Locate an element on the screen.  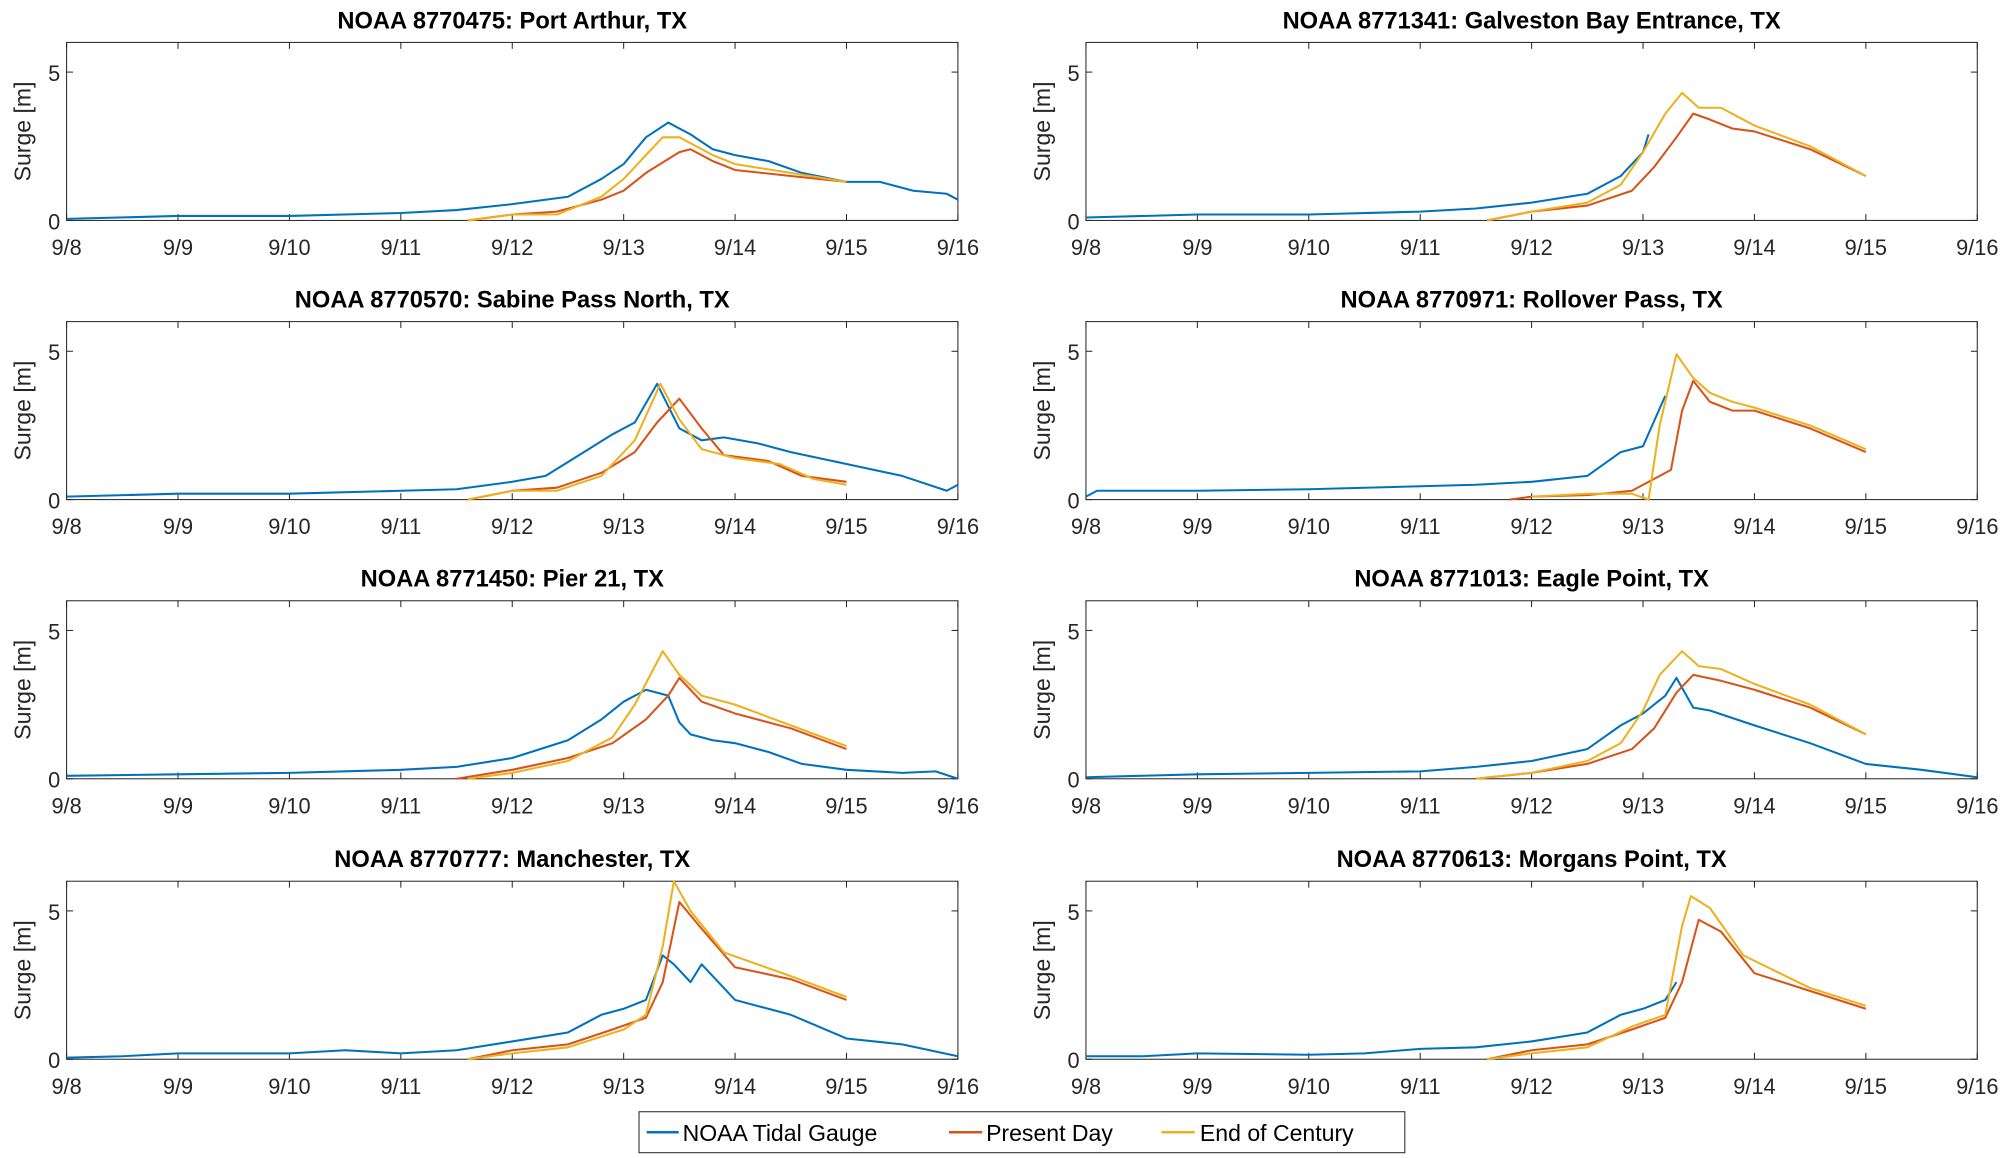
chart-title: NOAA 8771341: Galveston Bay Entrance, TX is located at coordinates (1532, 21).